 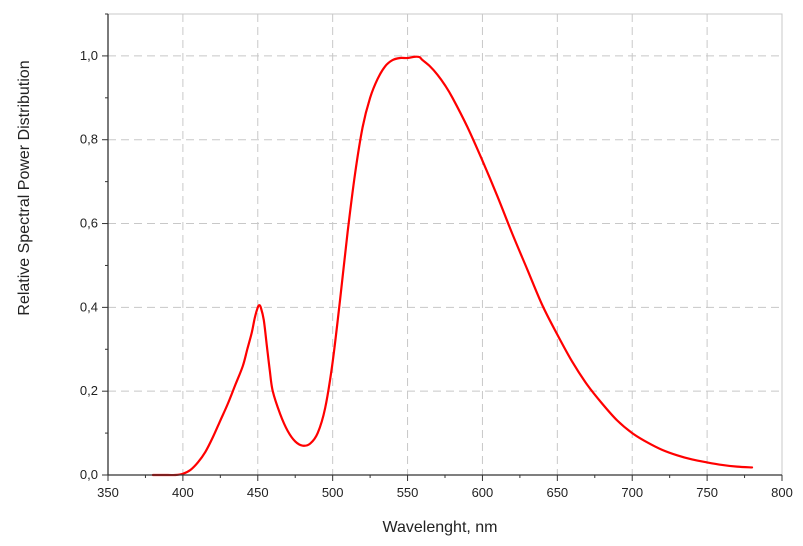 What do you see at coordinates (24, 187) in the screenshot?
I see `y-axis-title: Relative Spectral Power Distribution` at bounding box center [24, 187].